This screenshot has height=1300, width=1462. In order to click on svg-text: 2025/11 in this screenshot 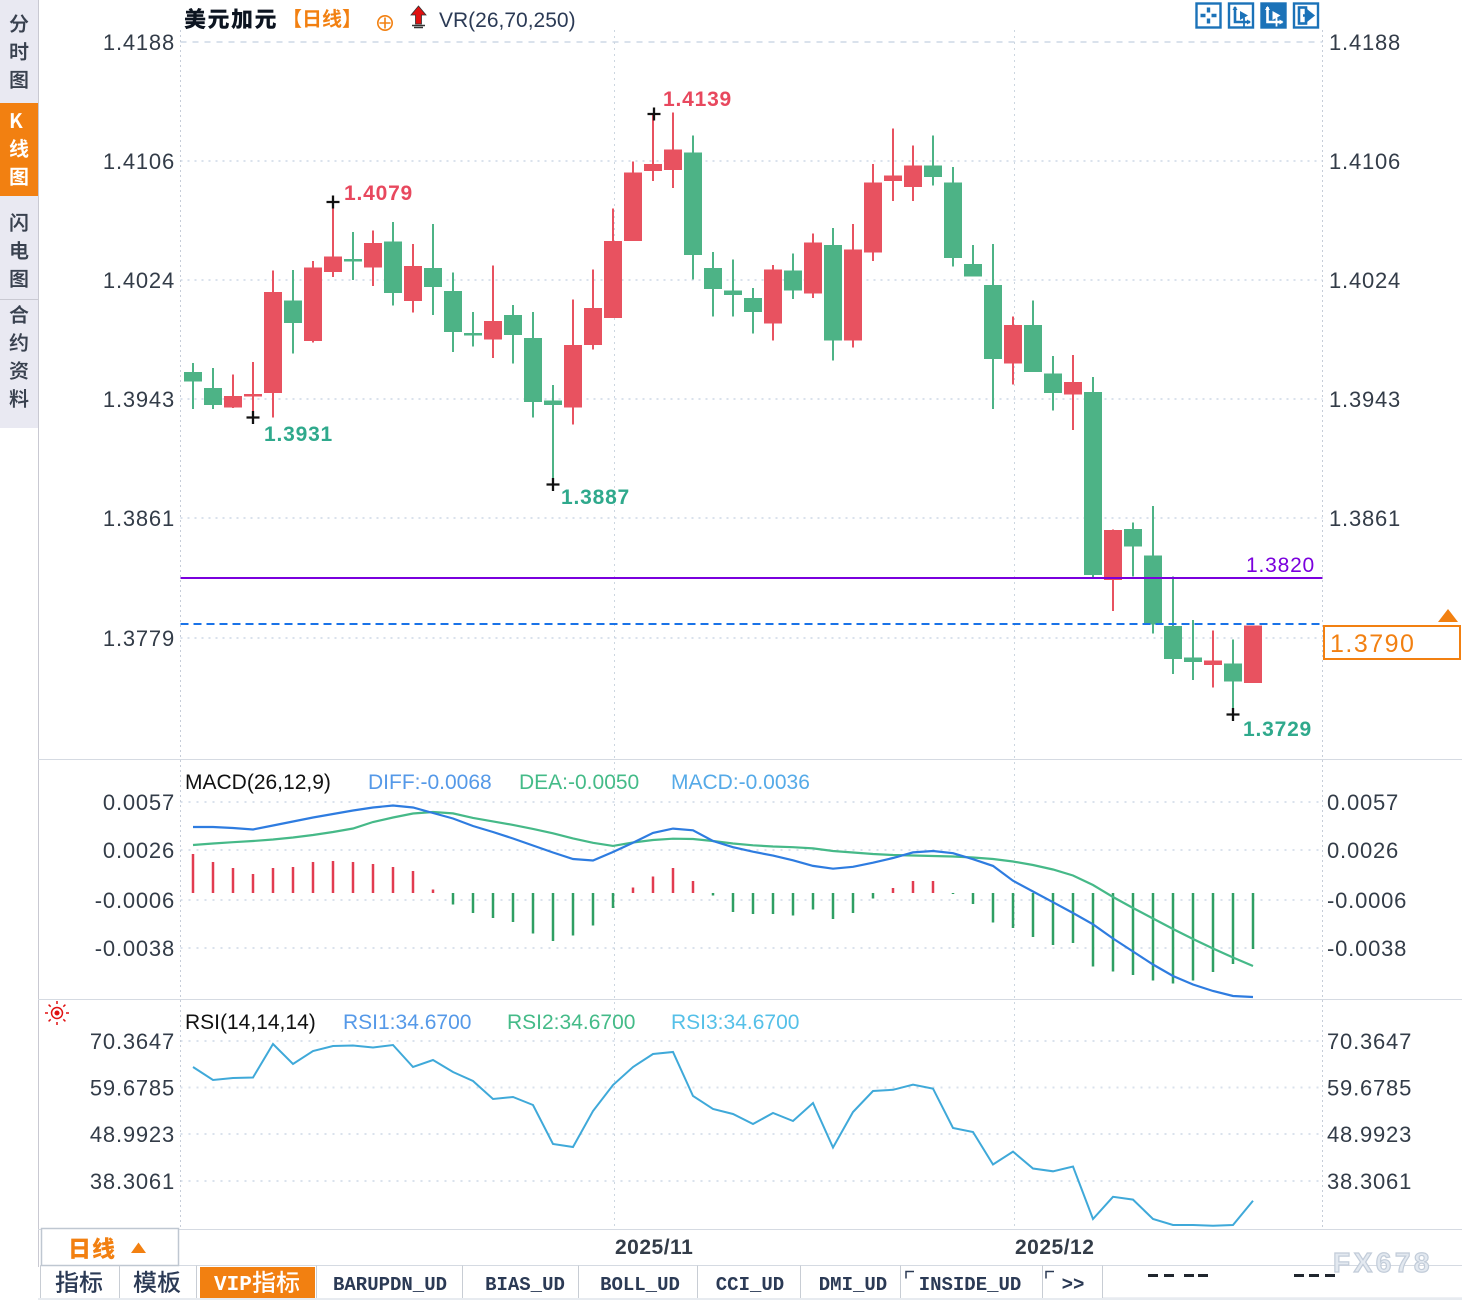, I will do `click(654, 1247)`.